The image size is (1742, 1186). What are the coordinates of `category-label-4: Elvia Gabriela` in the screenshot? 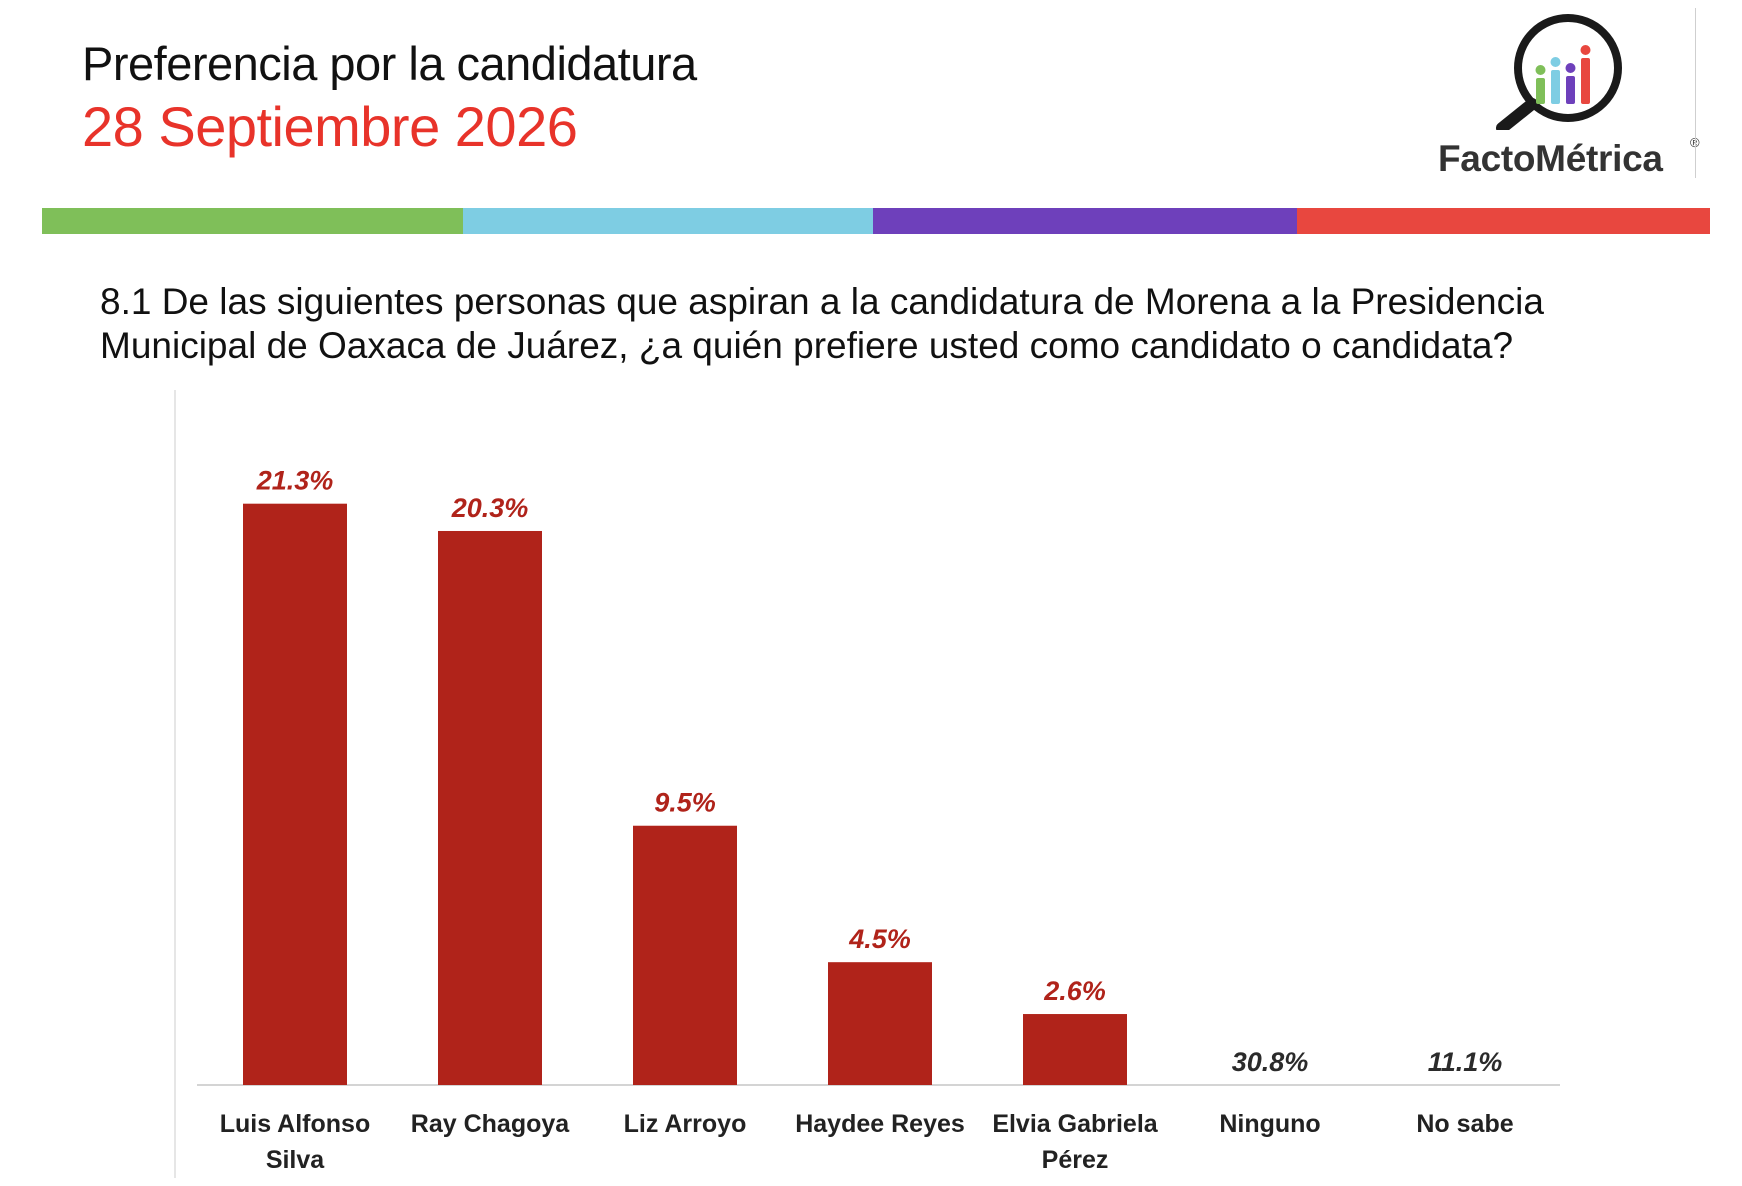 It's located at (1075, 1124).